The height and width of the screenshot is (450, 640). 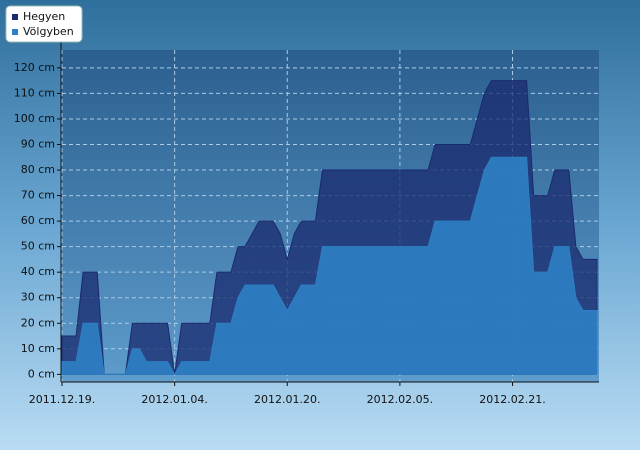 I want to click on x-tick-label: 2012.02.21., so click(x=512, y=399).